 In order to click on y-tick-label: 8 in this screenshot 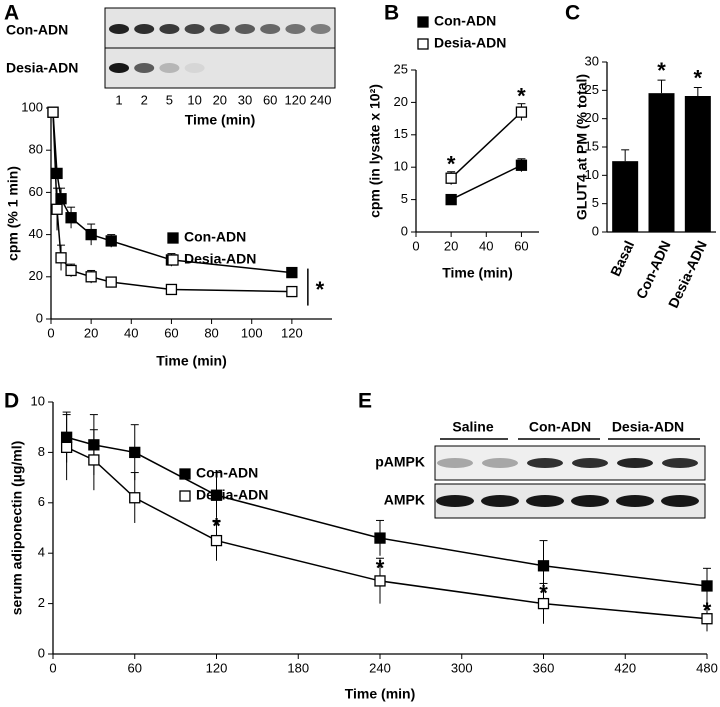, I will do `click(41, 451)`.